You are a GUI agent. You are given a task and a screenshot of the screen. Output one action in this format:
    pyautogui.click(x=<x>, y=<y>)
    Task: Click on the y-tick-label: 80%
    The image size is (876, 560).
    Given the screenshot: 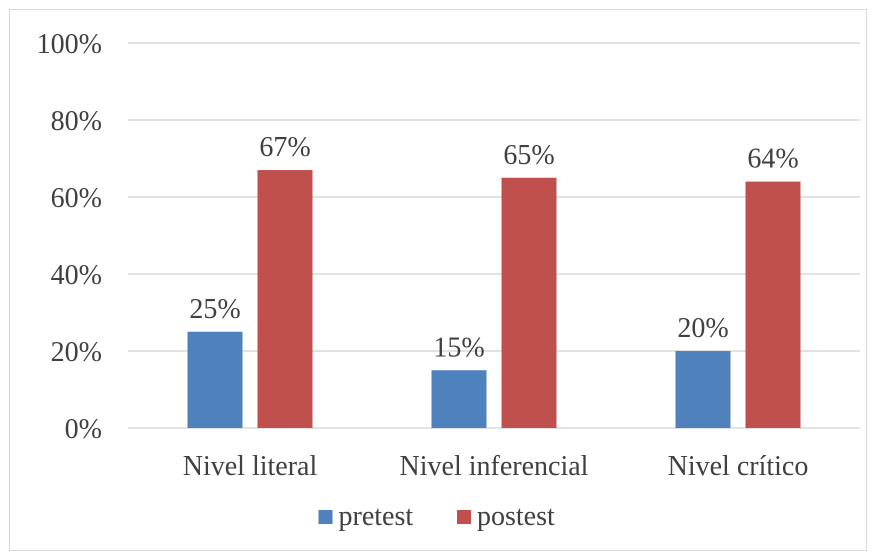 What is the action you would take?
    pyautogui.click(x=76, y=121)
    